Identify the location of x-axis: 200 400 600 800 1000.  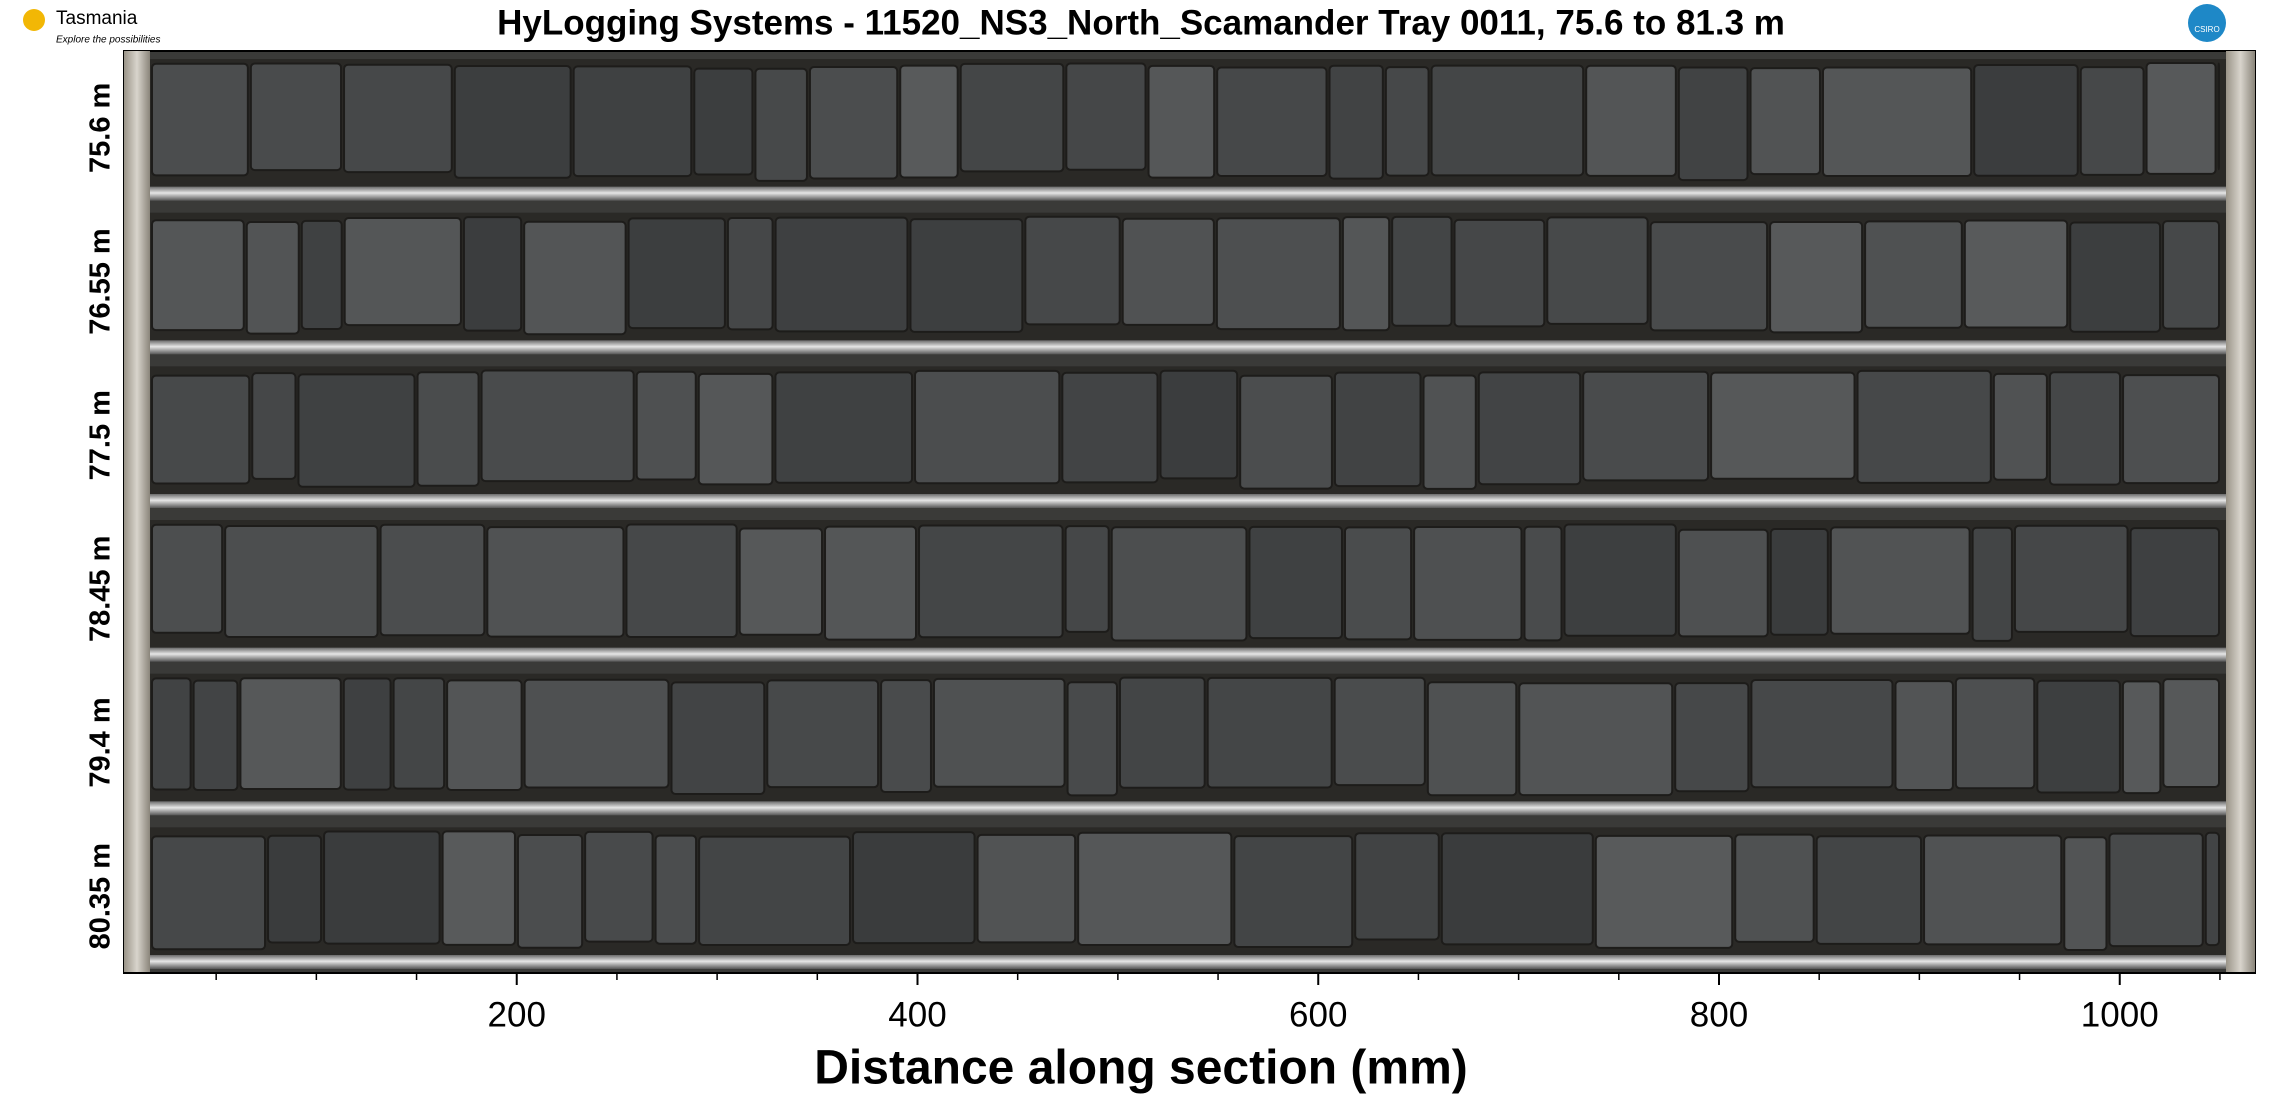
(1190, 1003).